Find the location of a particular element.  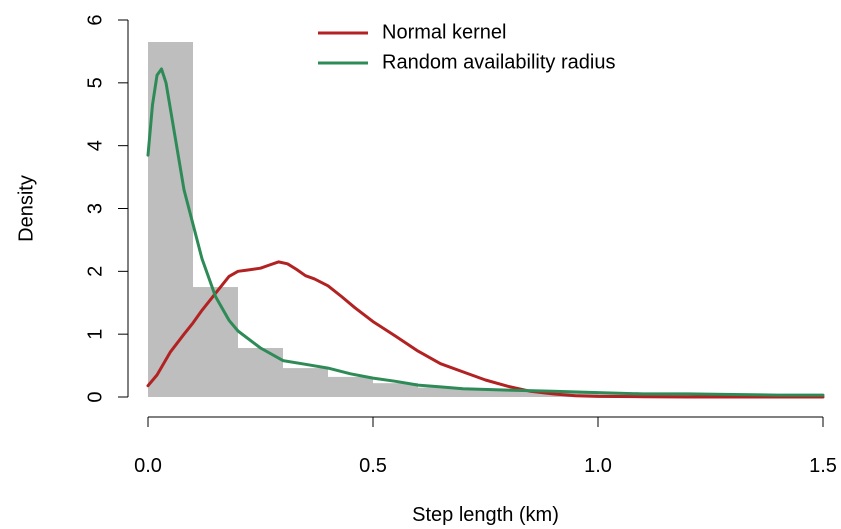

y-axis-title: Density is located at coordinates (26, 208).